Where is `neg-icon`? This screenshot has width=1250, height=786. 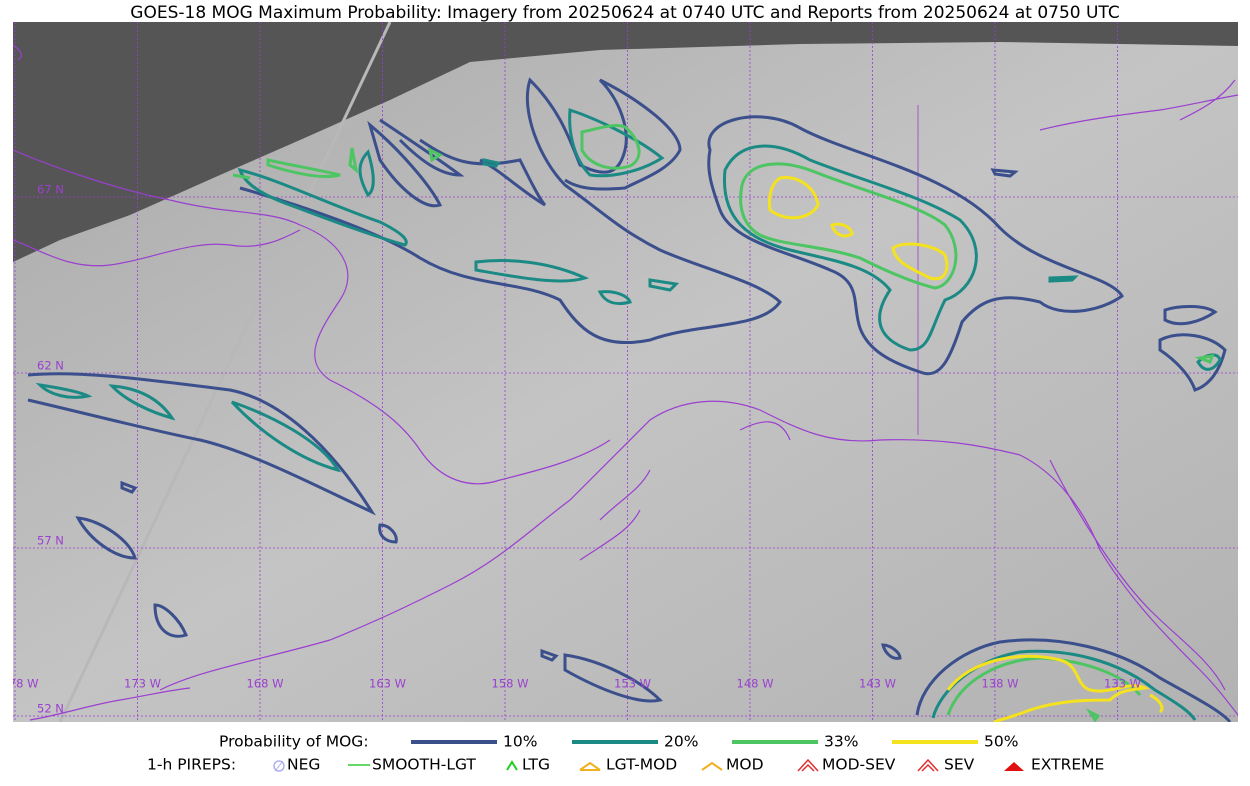
neg-icon is located at coordinates (279, 766).